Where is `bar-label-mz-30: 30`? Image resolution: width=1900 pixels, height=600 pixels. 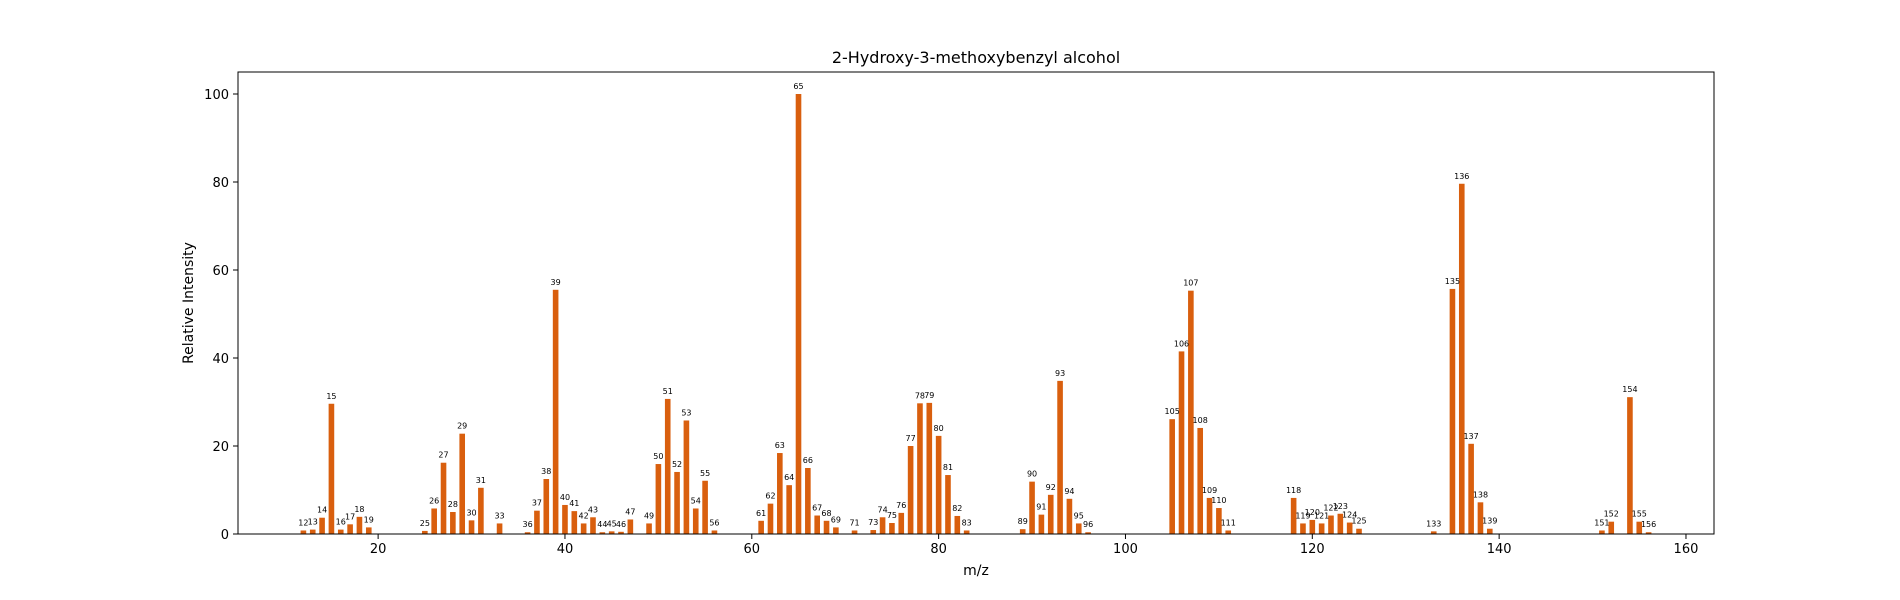 bar-label-mz-30: 30 is located at coordinates (471, 512).